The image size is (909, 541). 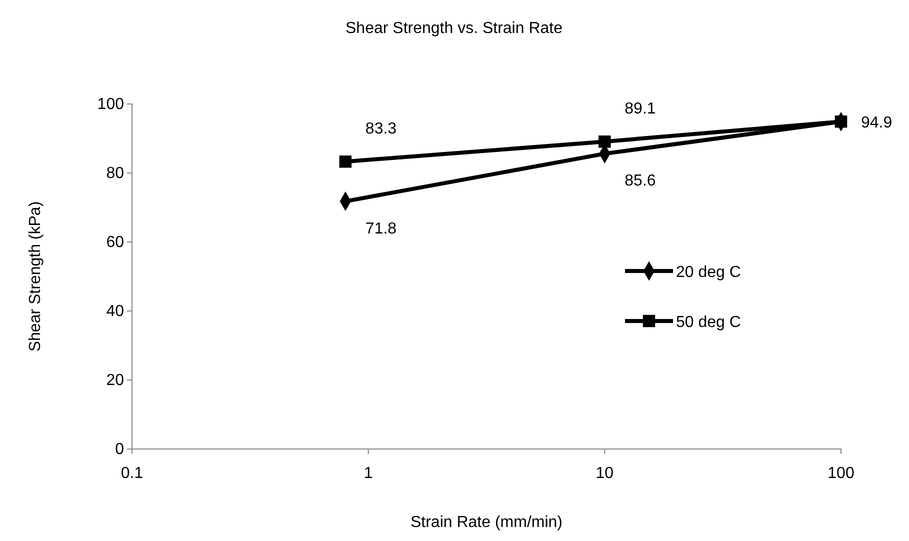 I want to click on x-axis-title: Strain Rate (mm/min), so click(x=486, y=522).